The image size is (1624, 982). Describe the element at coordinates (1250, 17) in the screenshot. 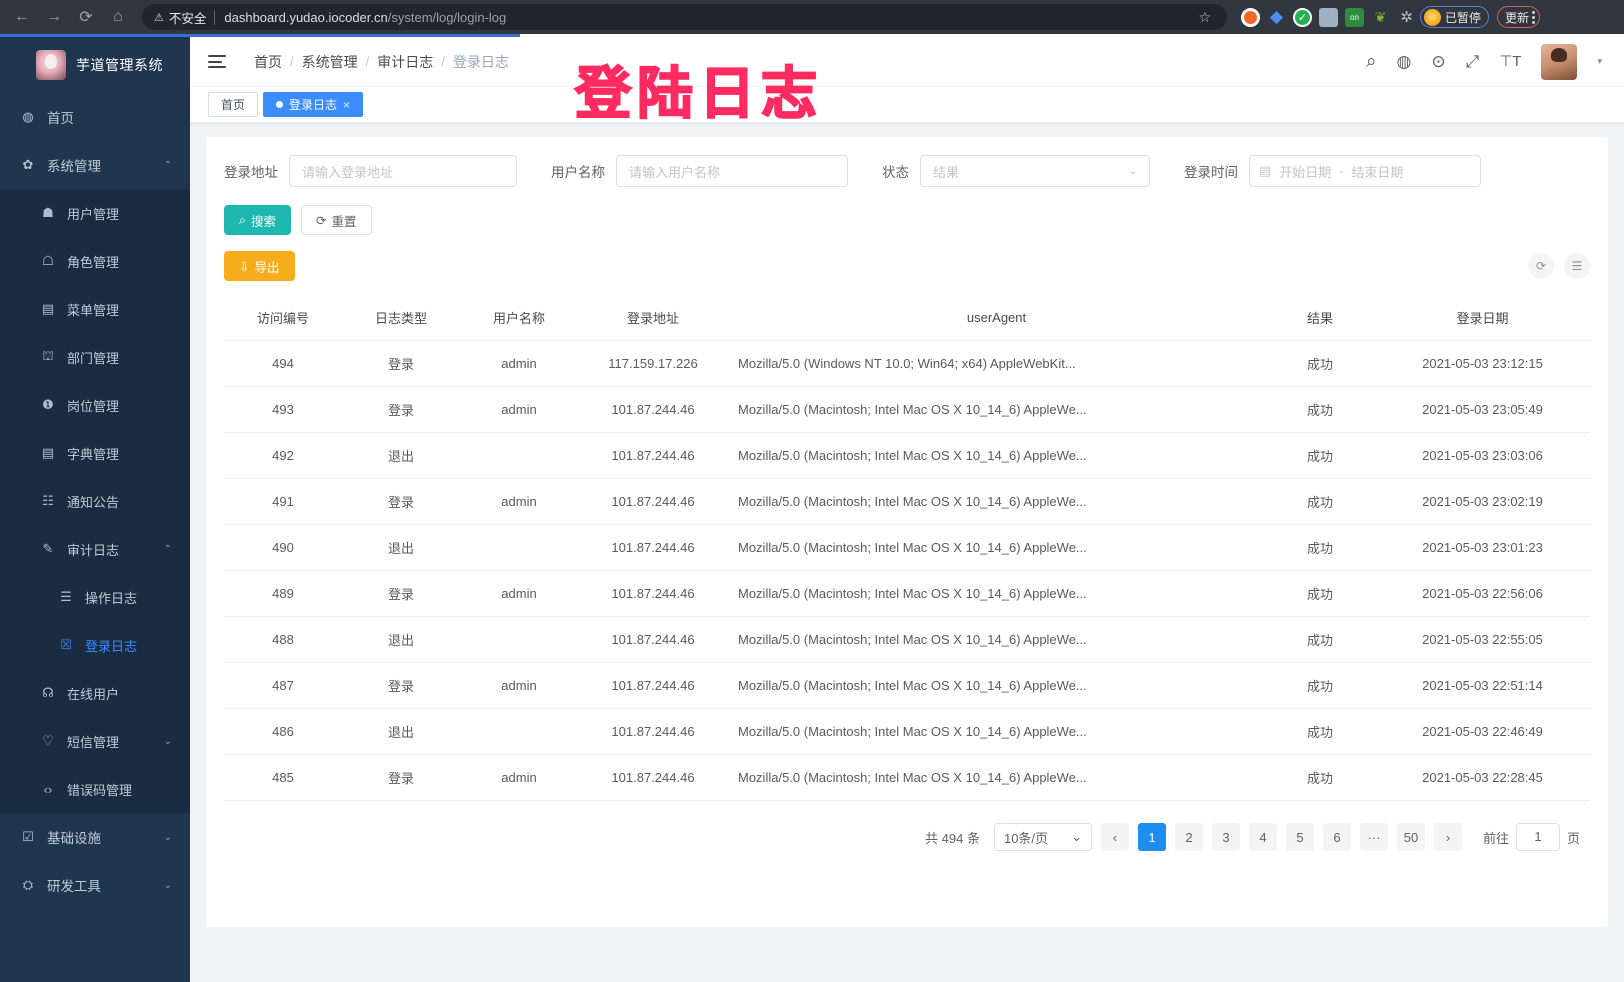

I see `orange-ring-extension-icon` at that location.